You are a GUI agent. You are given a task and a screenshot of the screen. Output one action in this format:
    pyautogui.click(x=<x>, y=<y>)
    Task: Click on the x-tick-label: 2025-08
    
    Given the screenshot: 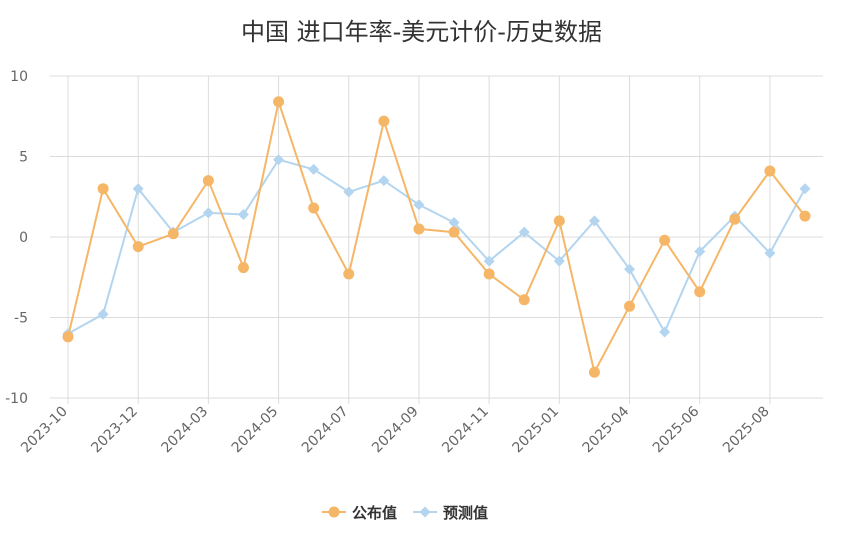 What is the action you would take?
    pyautogui.click(x=746, y=430)
    